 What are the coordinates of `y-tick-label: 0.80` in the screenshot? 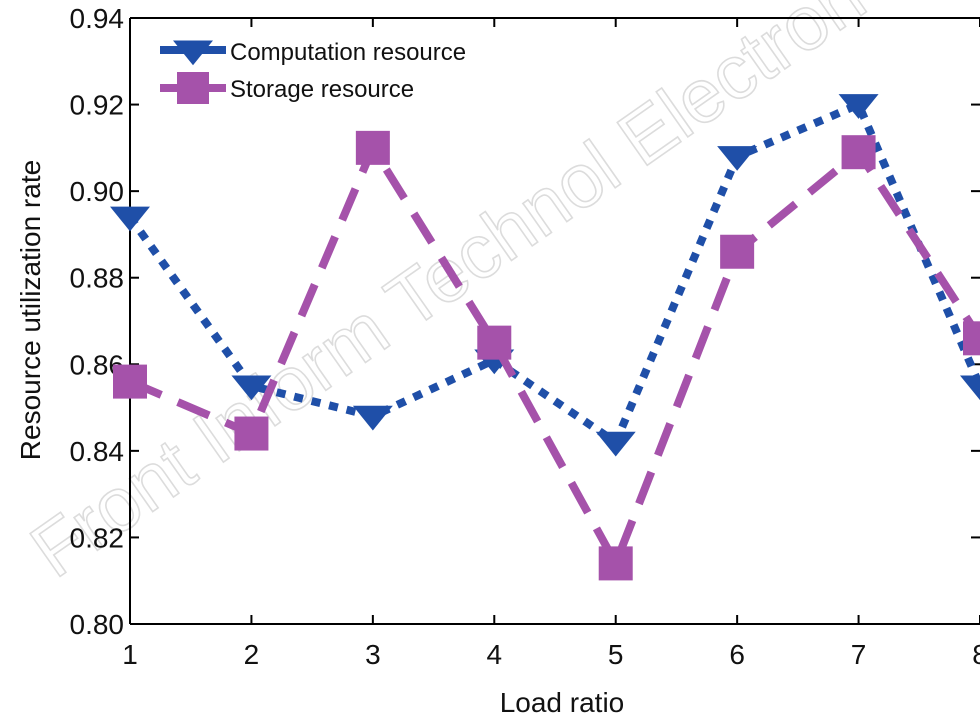 It's located at (97, 624).